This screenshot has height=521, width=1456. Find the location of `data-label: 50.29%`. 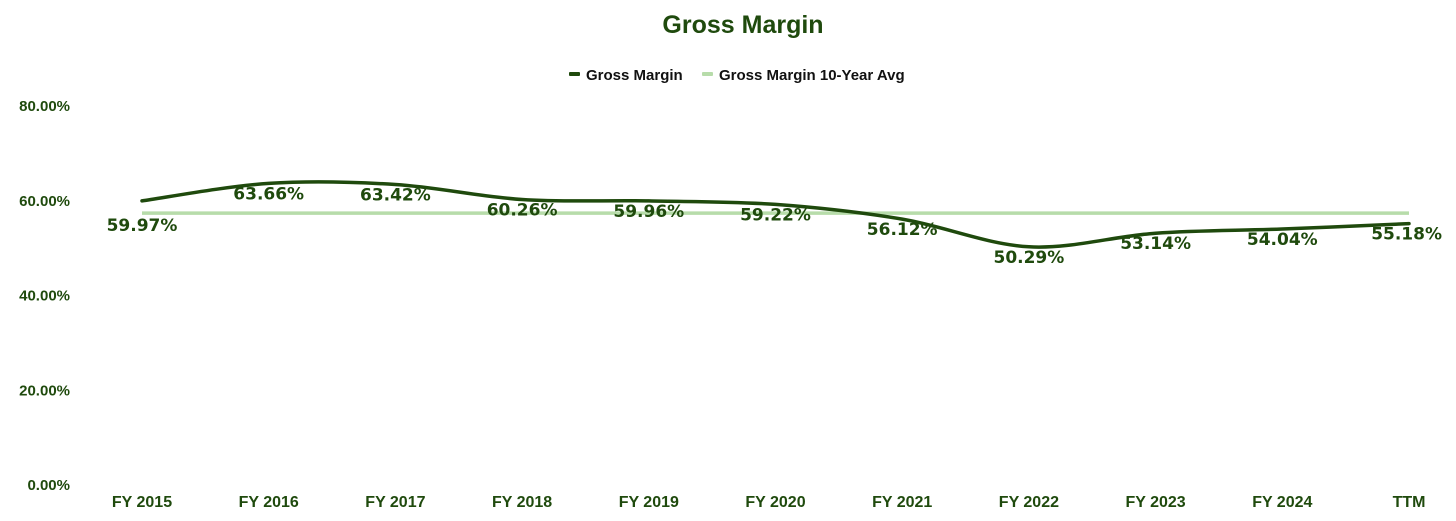

data-label: 50.29% is located at coordinates (1028, 258).